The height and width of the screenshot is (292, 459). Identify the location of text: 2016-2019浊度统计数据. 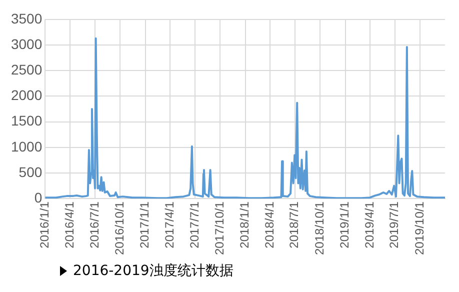
(153, 271).